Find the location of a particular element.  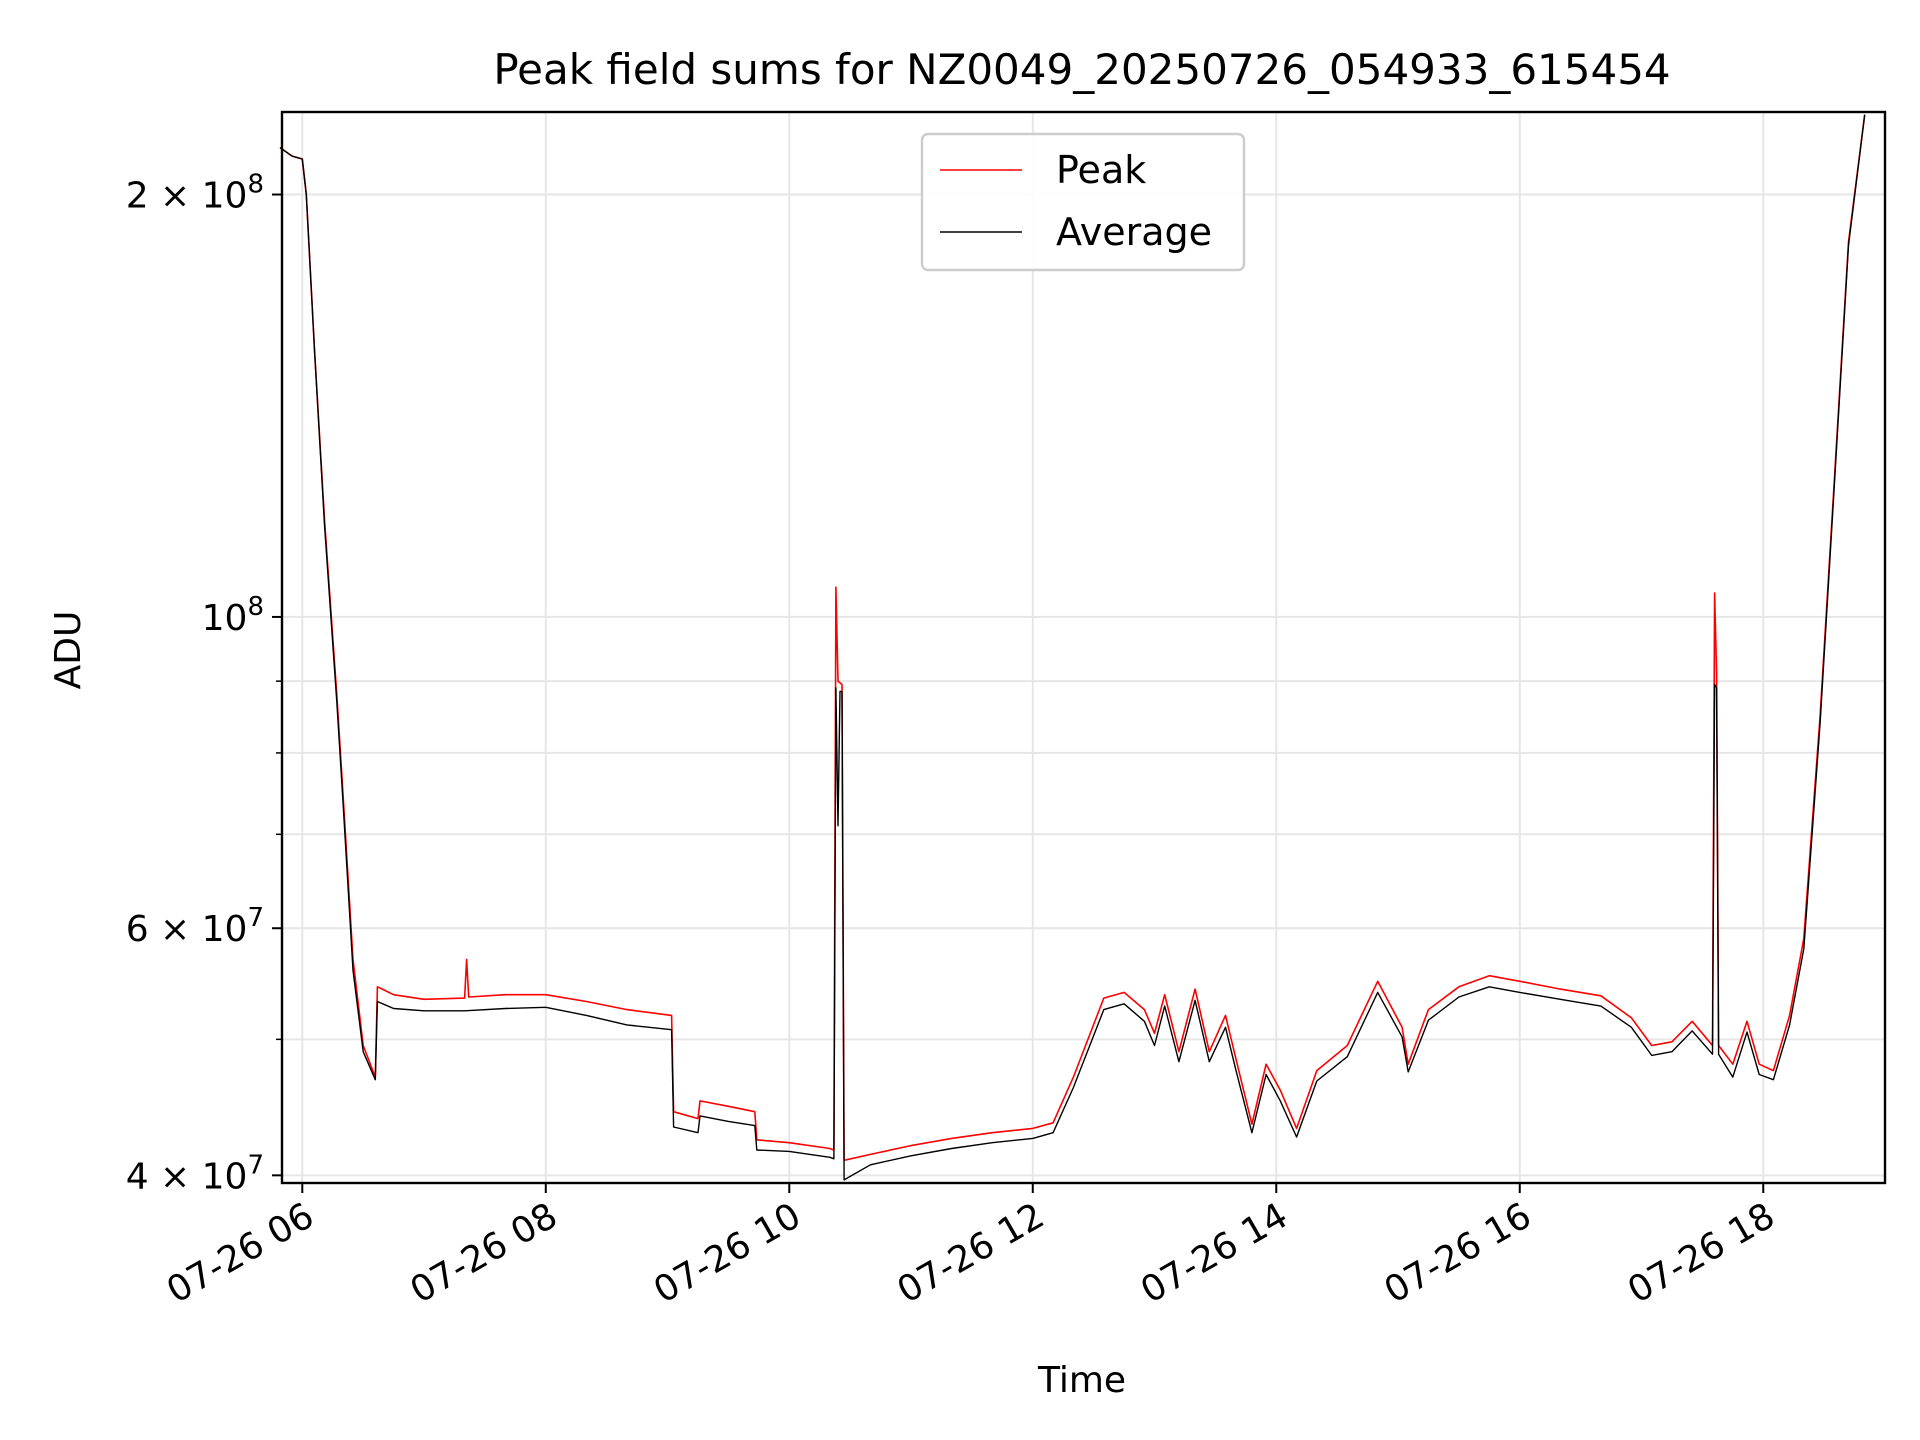

legend: Peak Average is located at coordinates (1083, 202).